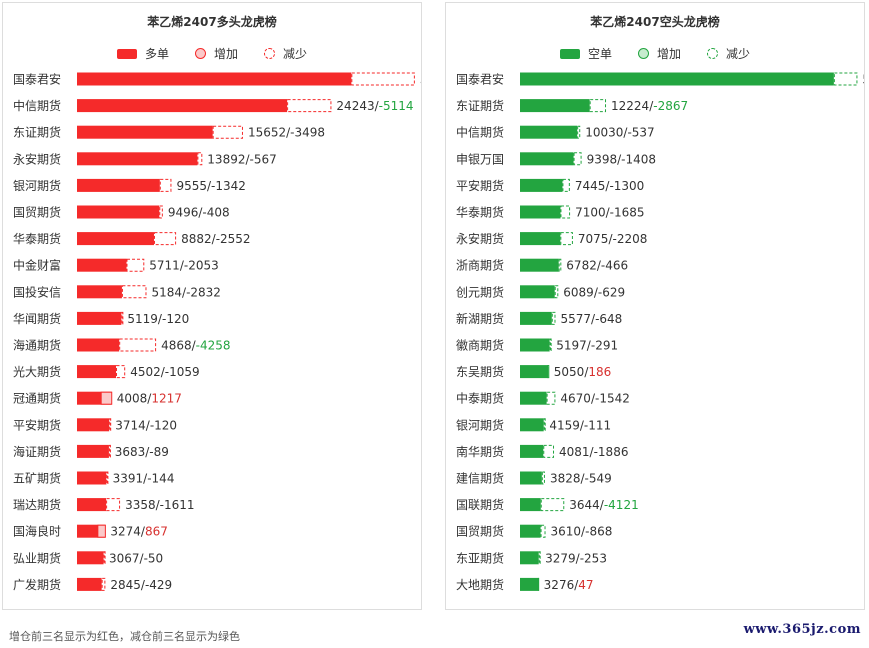 The width and height of the screenshot is (869, 648). What do you see at coordinates (569, 585) in the screenshot?
I see `value-label: 3276/47` at bounding box center [569, 585].